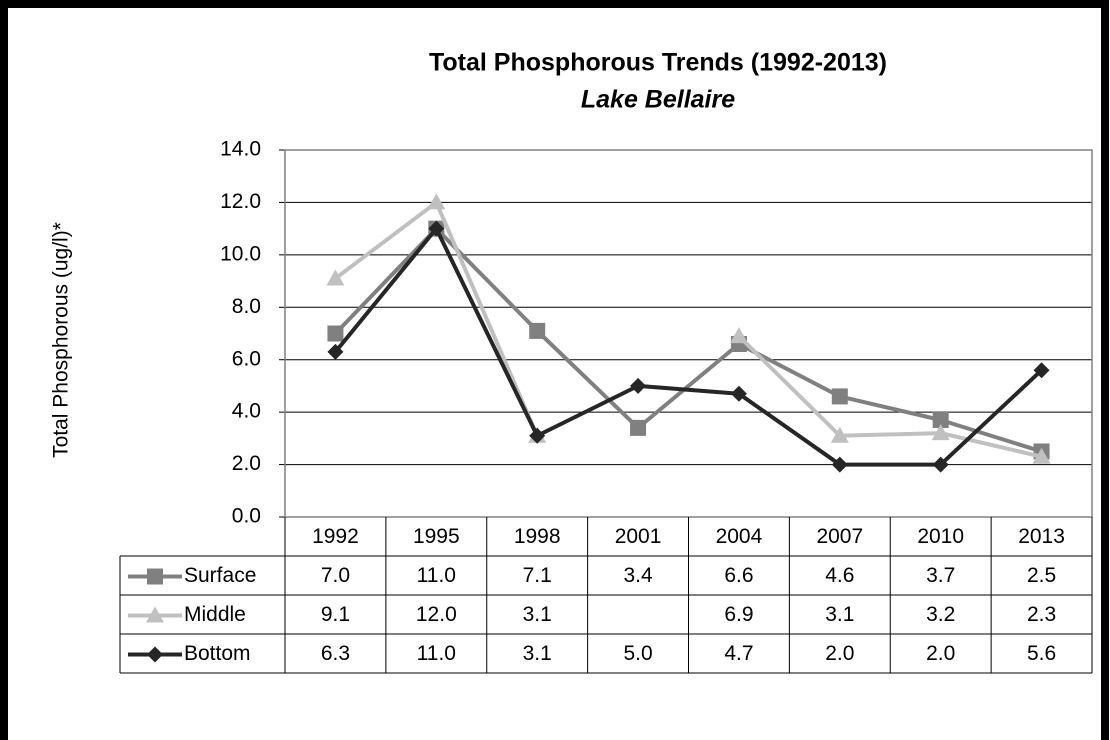 The width and height of the screenshot is (1110, 740). Describe the element at coordinates (246, 411) in the screenshot. I see `y-tick-label: 4.0` at that location.